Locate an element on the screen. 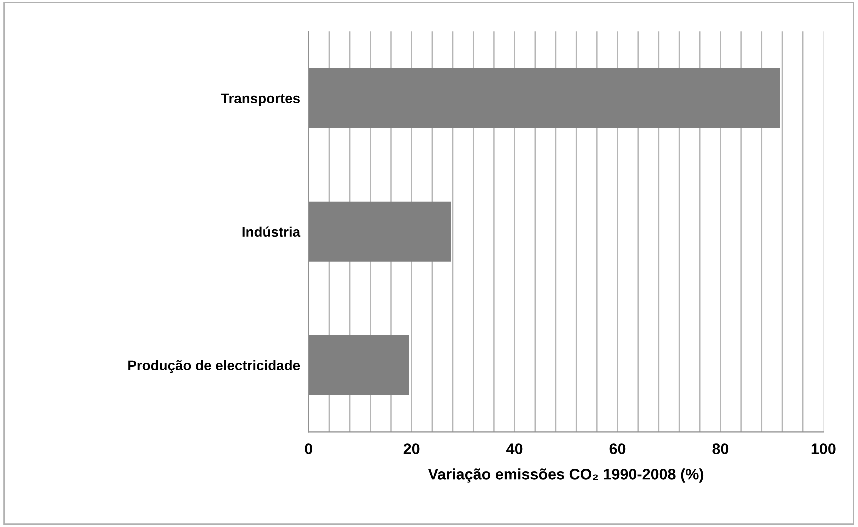 Image resolution: width=858 pixels, height=527 pixels. y-tick-label: Produção de electricidade is located at coordinates (214, 367).